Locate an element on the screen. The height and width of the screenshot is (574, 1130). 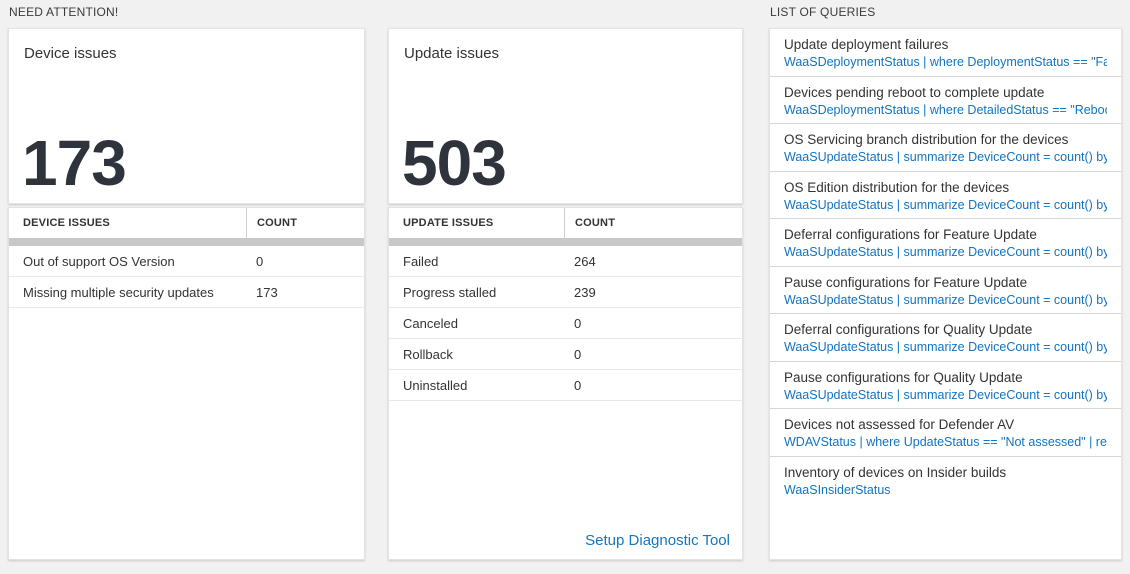
query-title: Inventory of devices on Insider builds is located at coordinates (895, 472).